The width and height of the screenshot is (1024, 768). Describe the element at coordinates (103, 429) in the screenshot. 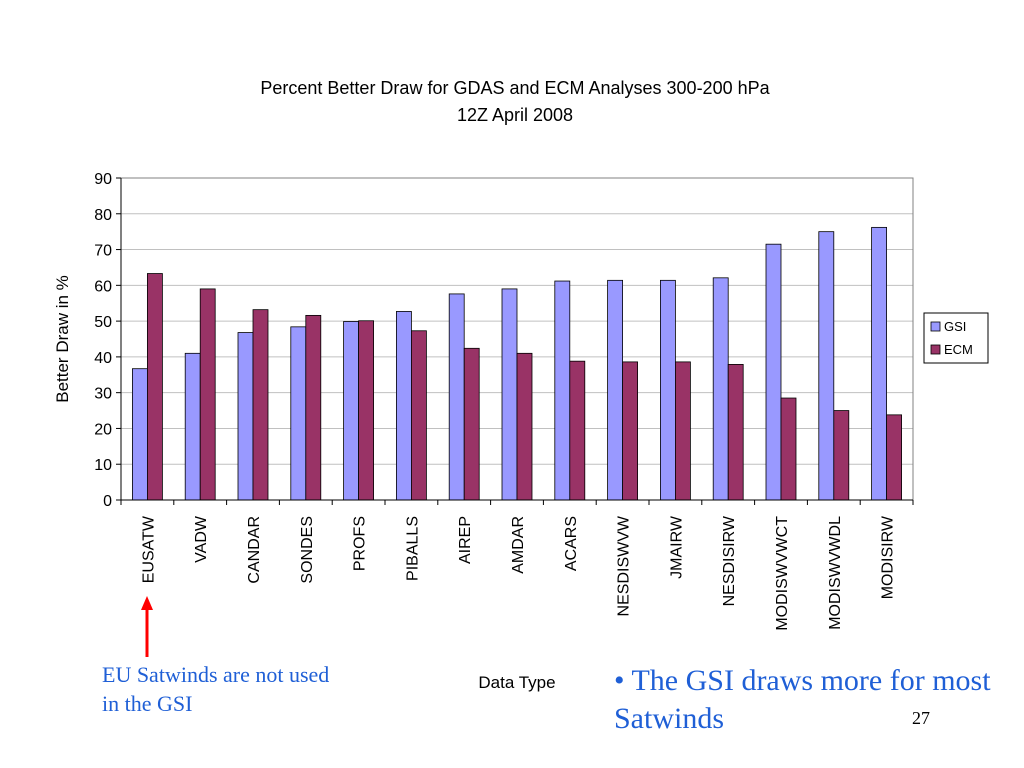

I see `y-tick-label: 20` at that location.